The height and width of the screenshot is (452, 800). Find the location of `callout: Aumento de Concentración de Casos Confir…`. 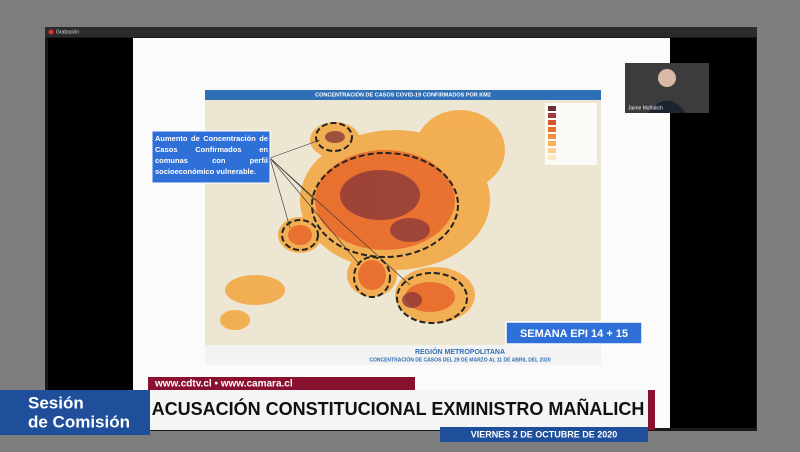

callout: Aumento de Concentración de Casos Confir… is located at coordinates (211, 155).